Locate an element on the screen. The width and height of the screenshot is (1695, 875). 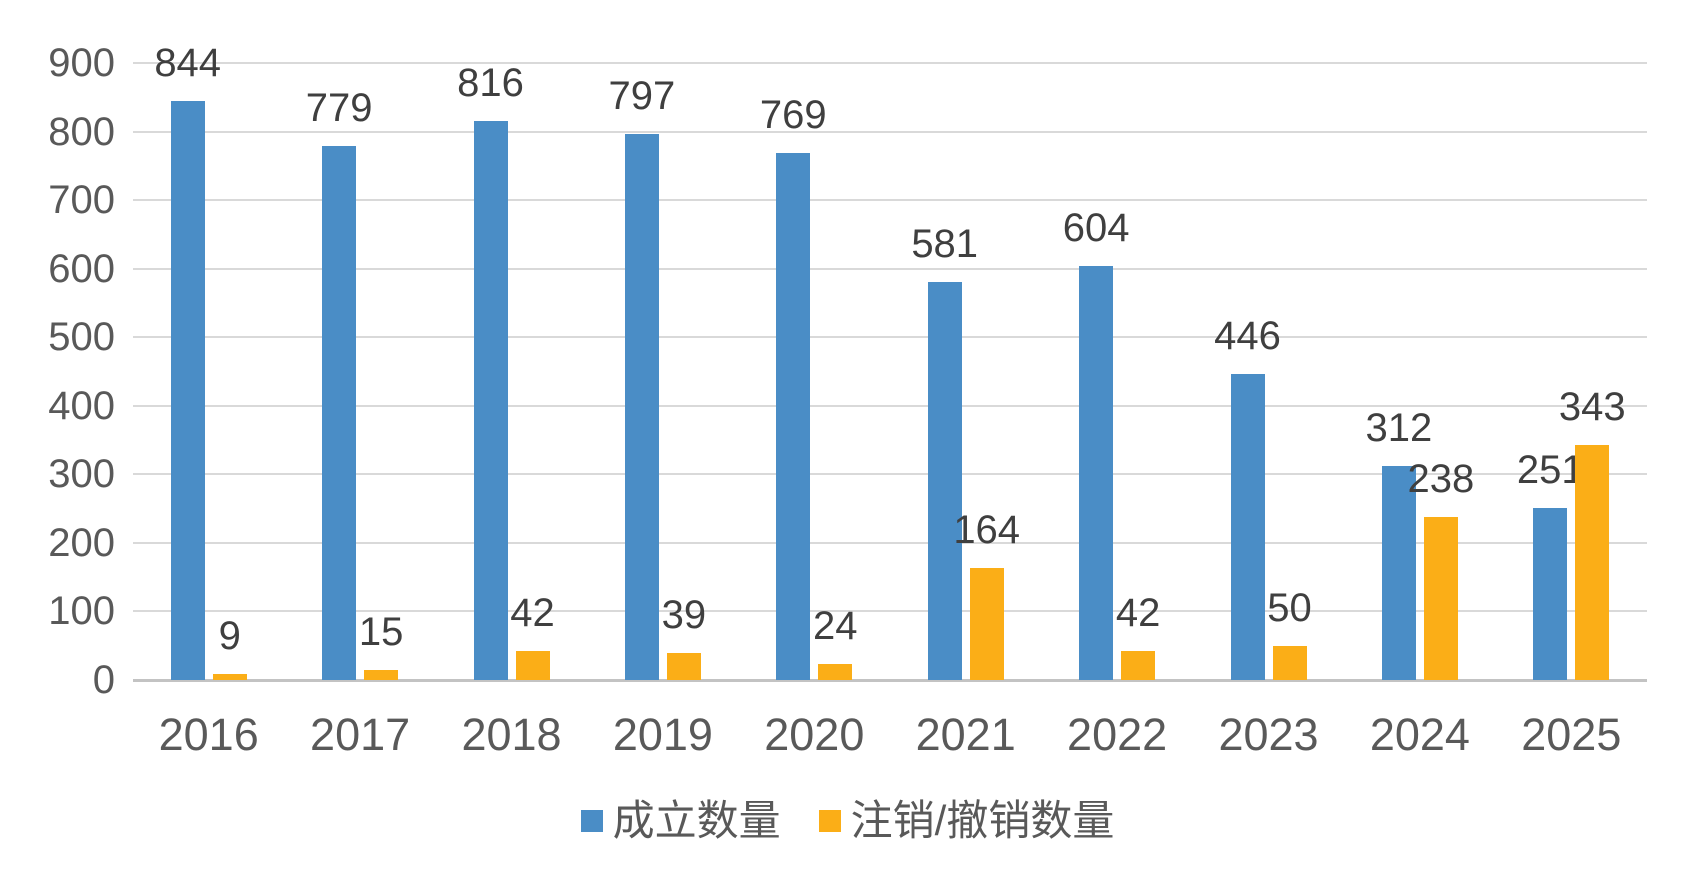
bar-established-2019 is located at coordinates (641, 406).